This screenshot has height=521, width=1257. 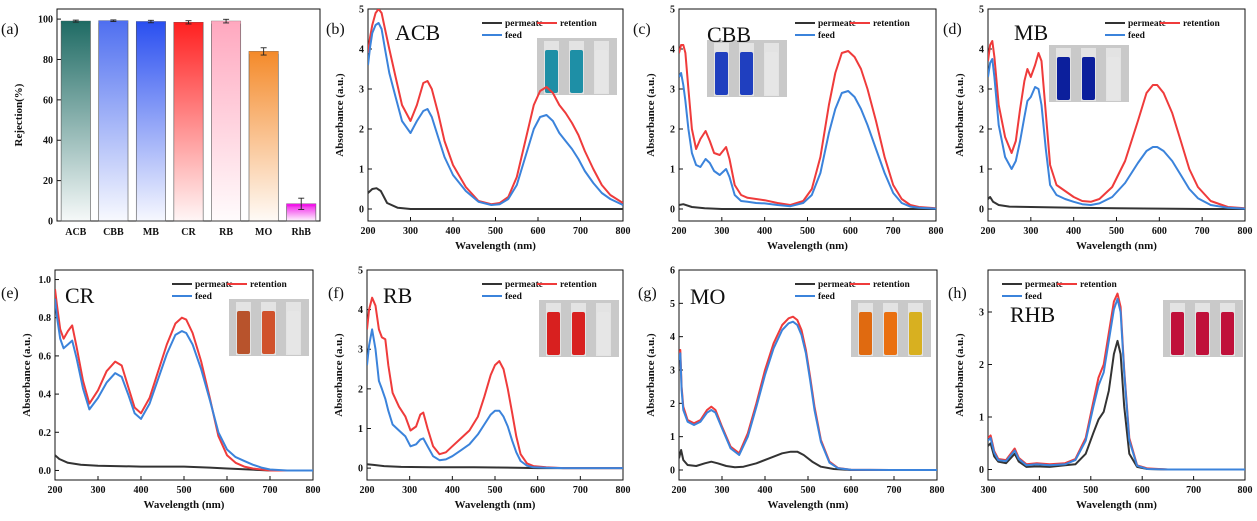 I want to click on x-tick-label: RhB, so click(x=301, y=232).